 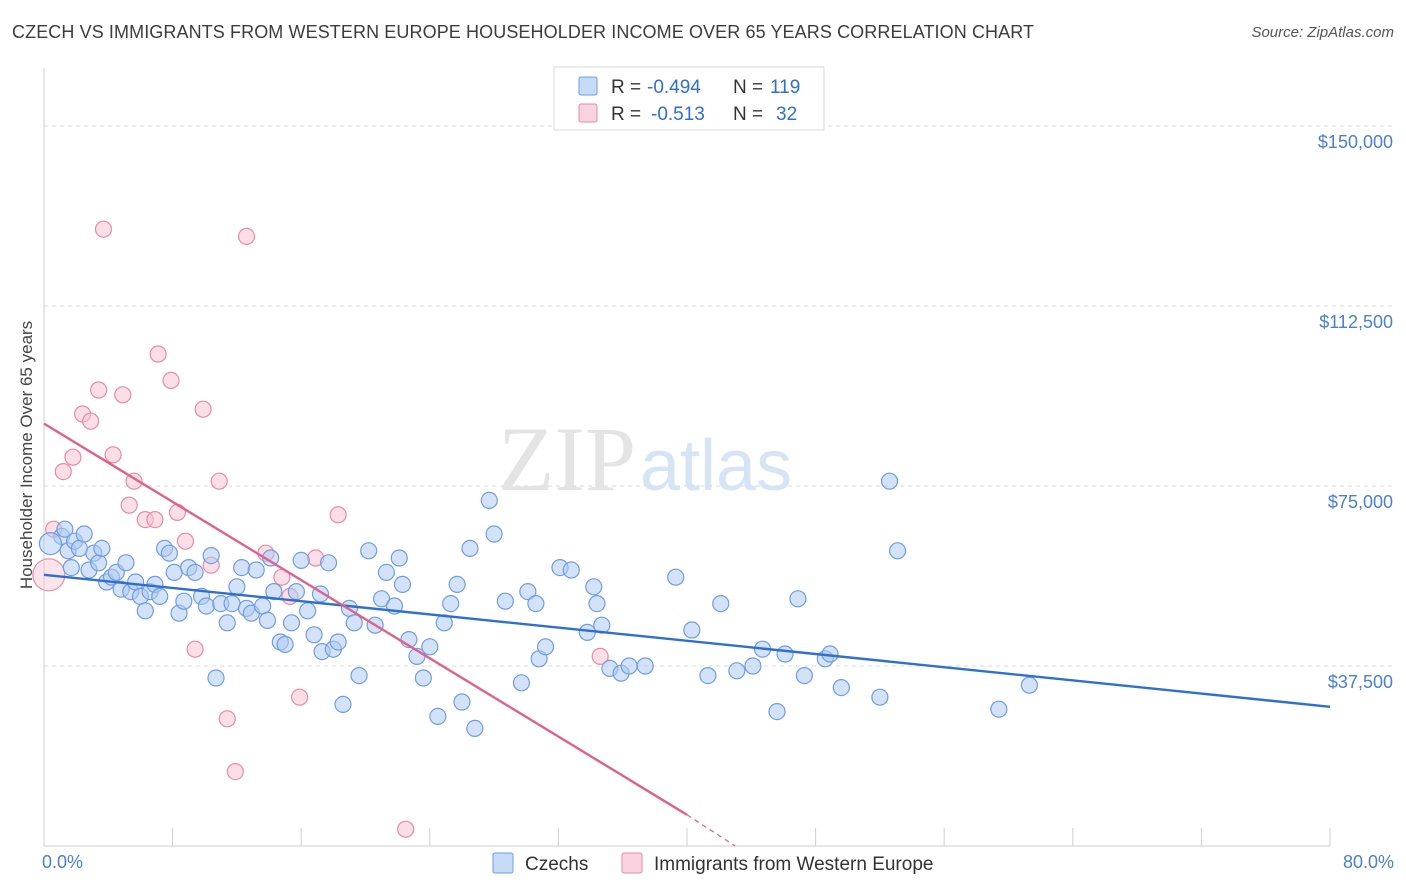 I want to click on y-tick-labels: $37,500 $75,000 $112,500 $150,000, so click(x=1355, y=412).